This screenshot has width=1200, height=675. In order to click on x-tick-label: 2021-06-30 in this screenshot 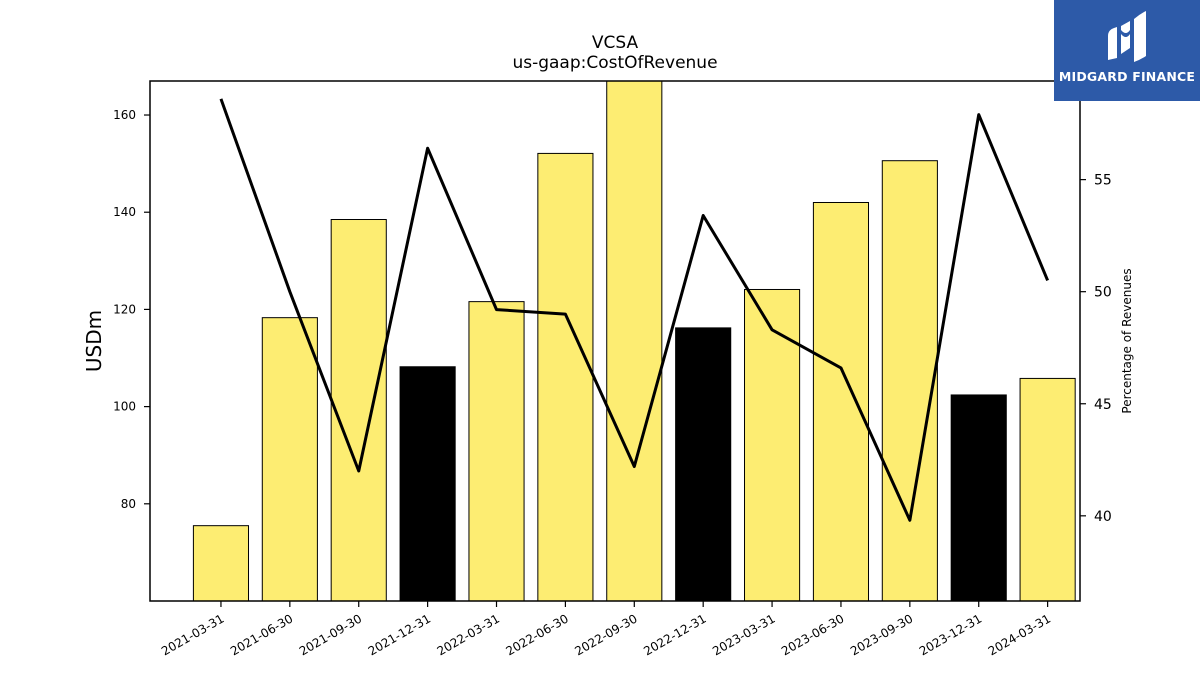, I will do `click(261, 634)`.